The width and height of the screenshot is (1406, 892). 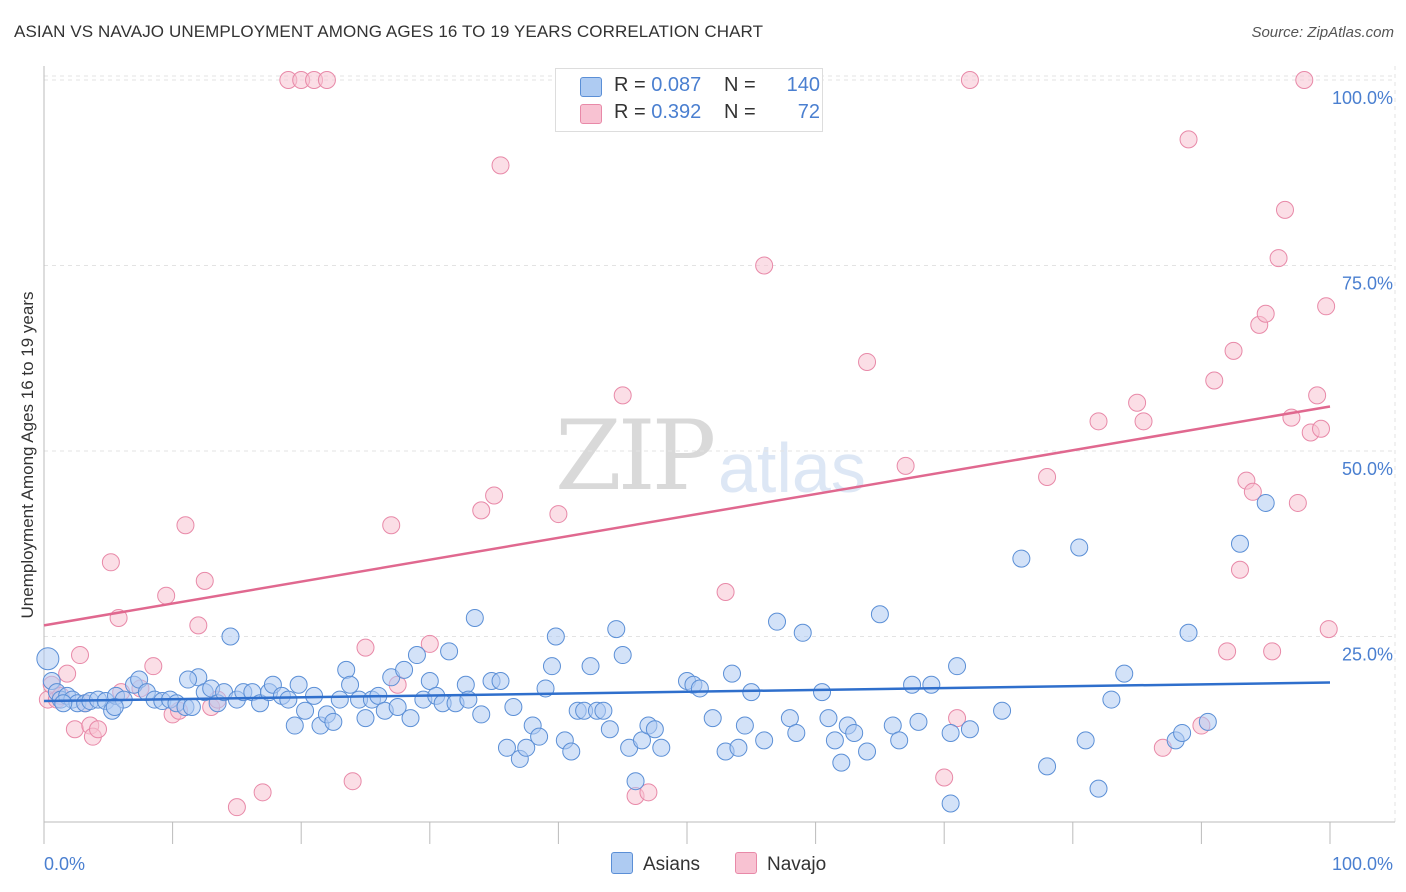 I want to click on navajo-n-value: 72, so click(x=808, y=112).